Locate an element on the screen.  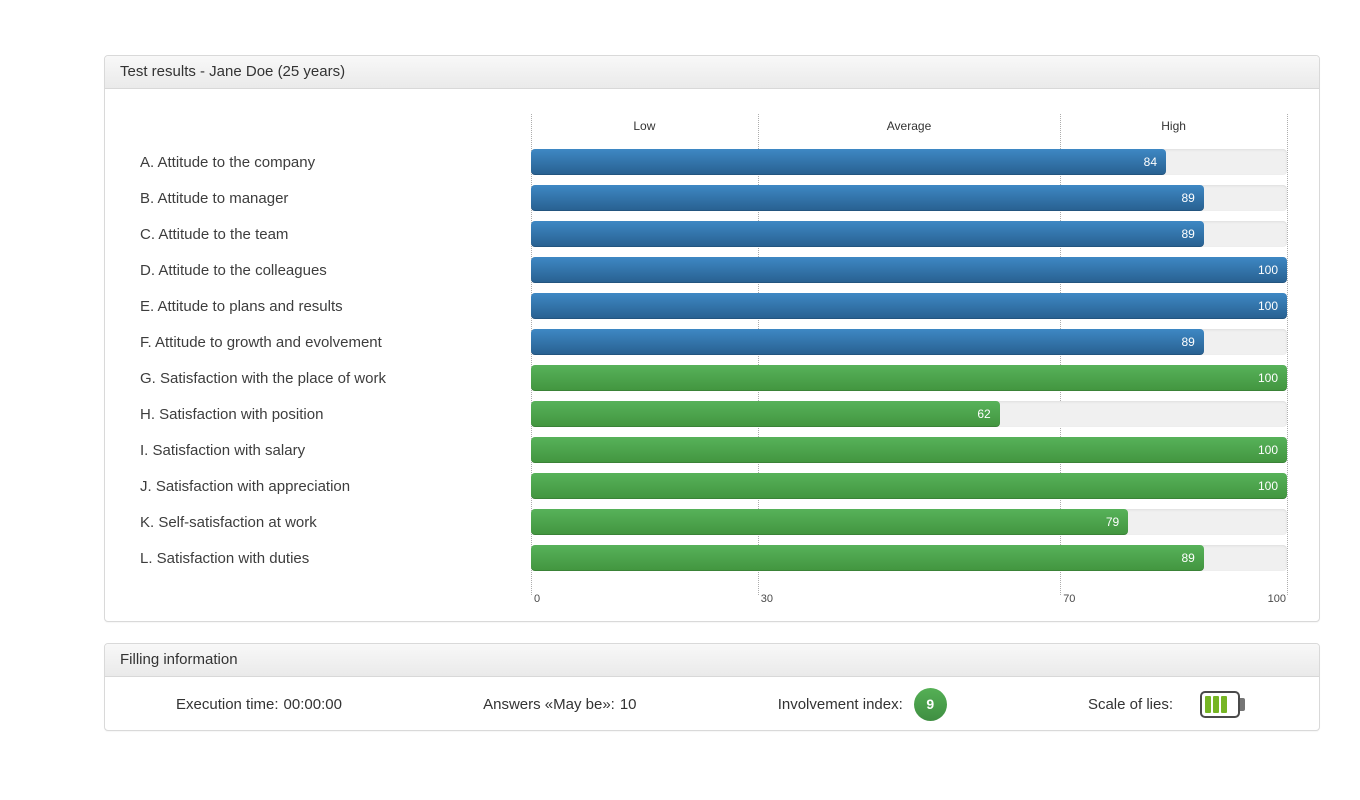
bar-track: 79 is located at coordinates (909, 522).